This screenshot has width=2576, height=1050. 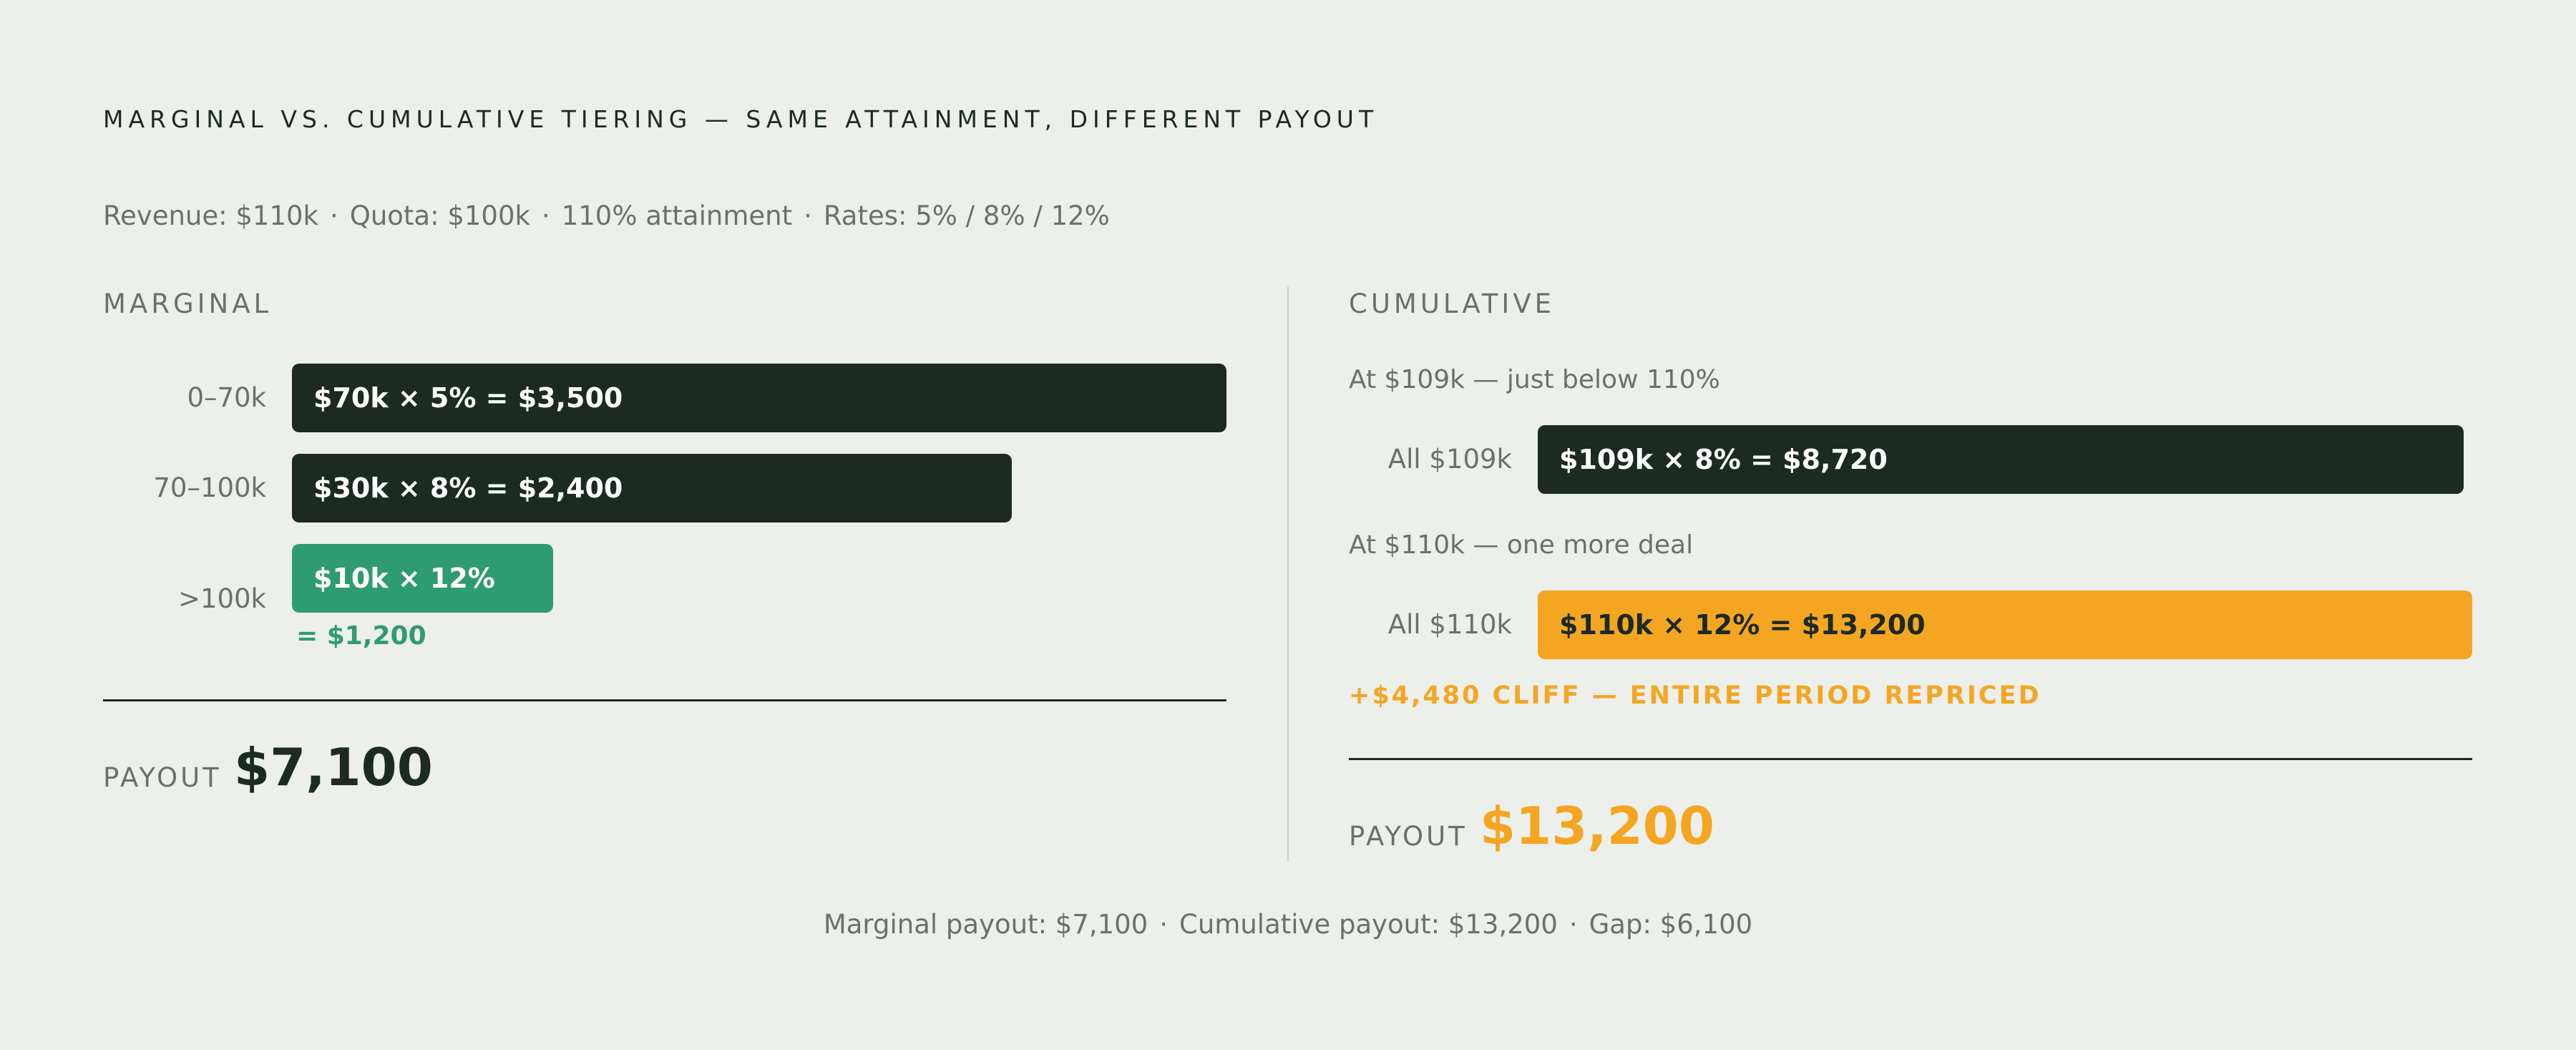 I want to click on footer-marginal: Marginal payout: $7,100, so click(x=985, y=925).